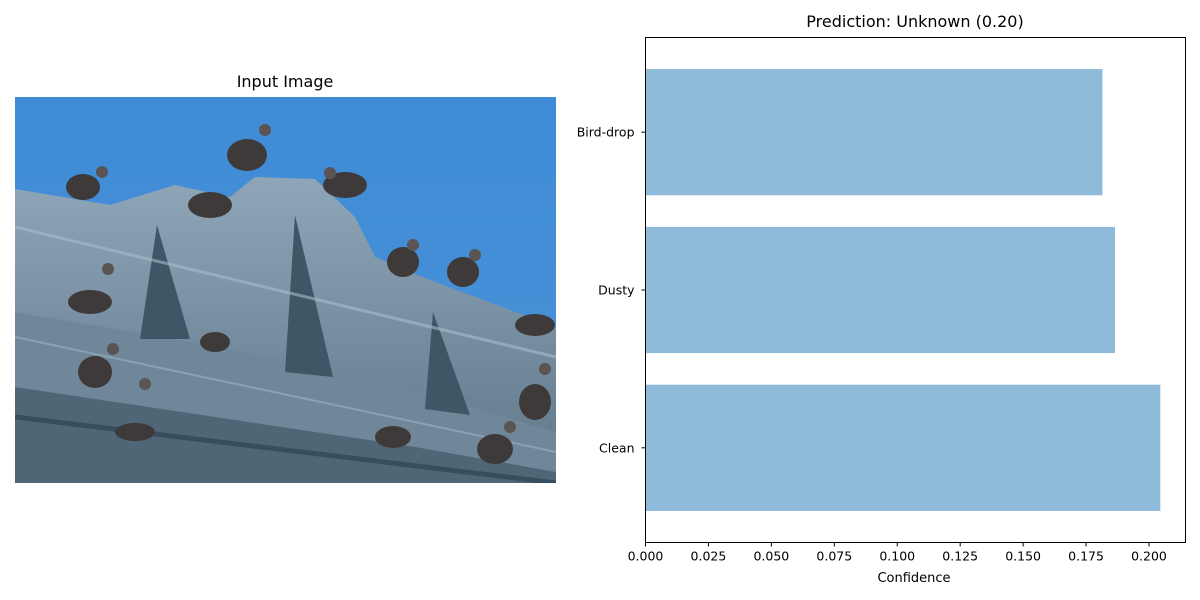 Image resolution: width=1200 pixels, height=600 pixels. I want to click on x-tick-label: 0.025, so click(709, 556).